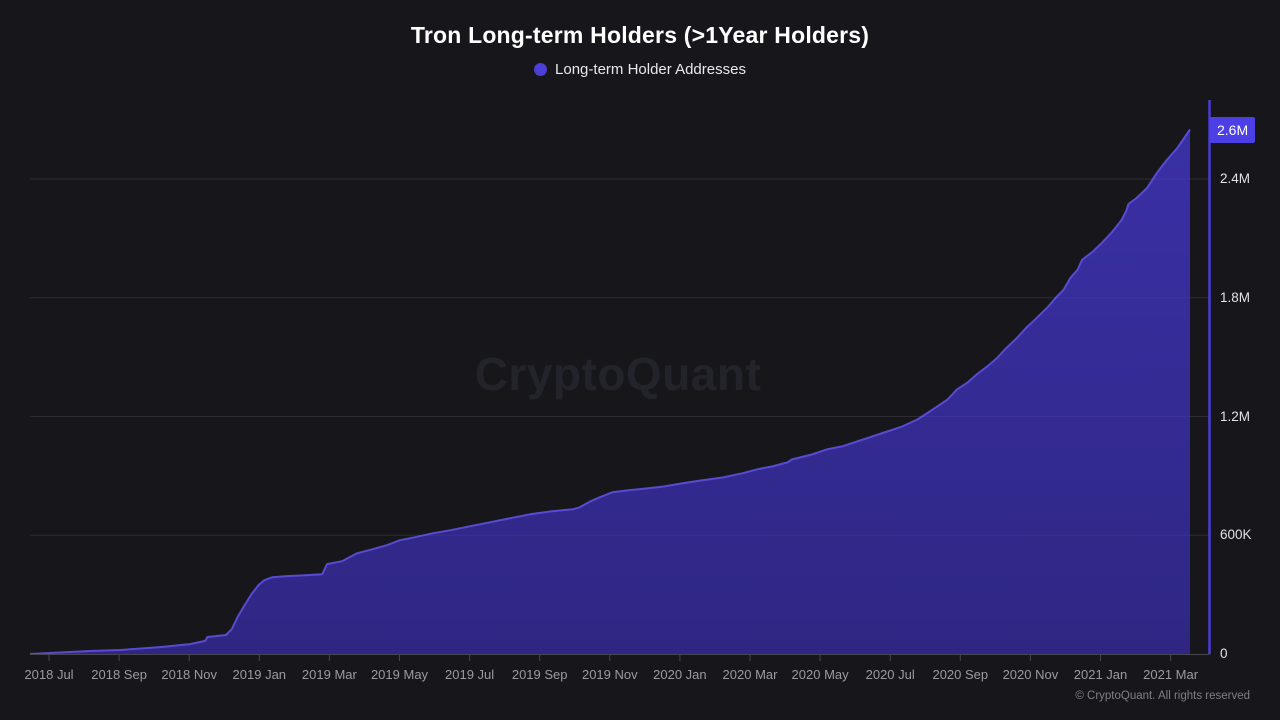  Describe the element at coordinates (1233, 129) in the screenshot. I see `last-value-badge: 2.6M` at that location.